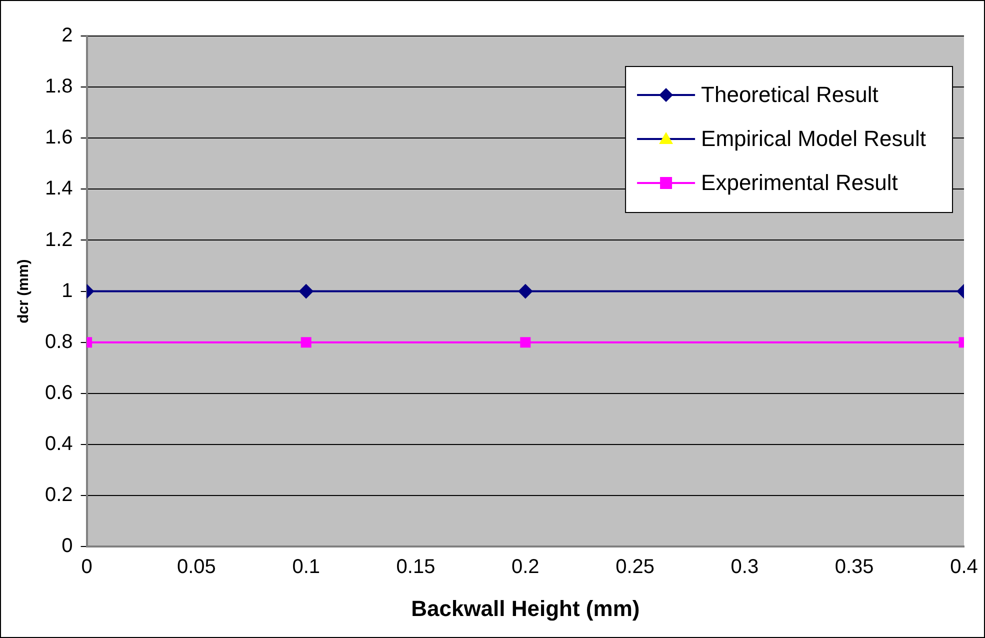  What do you see at coordinates (306, 567) in the screenshot?
I see `x-tick-label: 0.1` at bounding box center [306, 567].